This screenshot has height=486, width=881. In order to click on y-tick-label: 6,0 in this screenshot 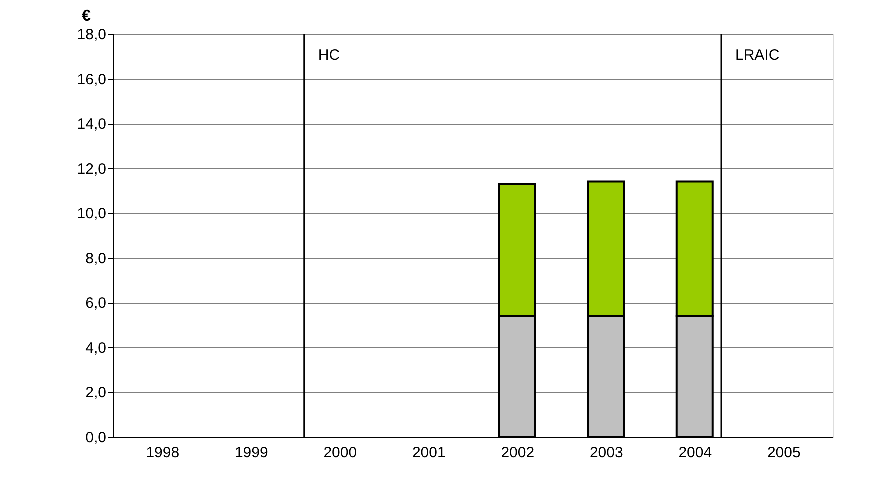, I will do `click(96, 303)`.